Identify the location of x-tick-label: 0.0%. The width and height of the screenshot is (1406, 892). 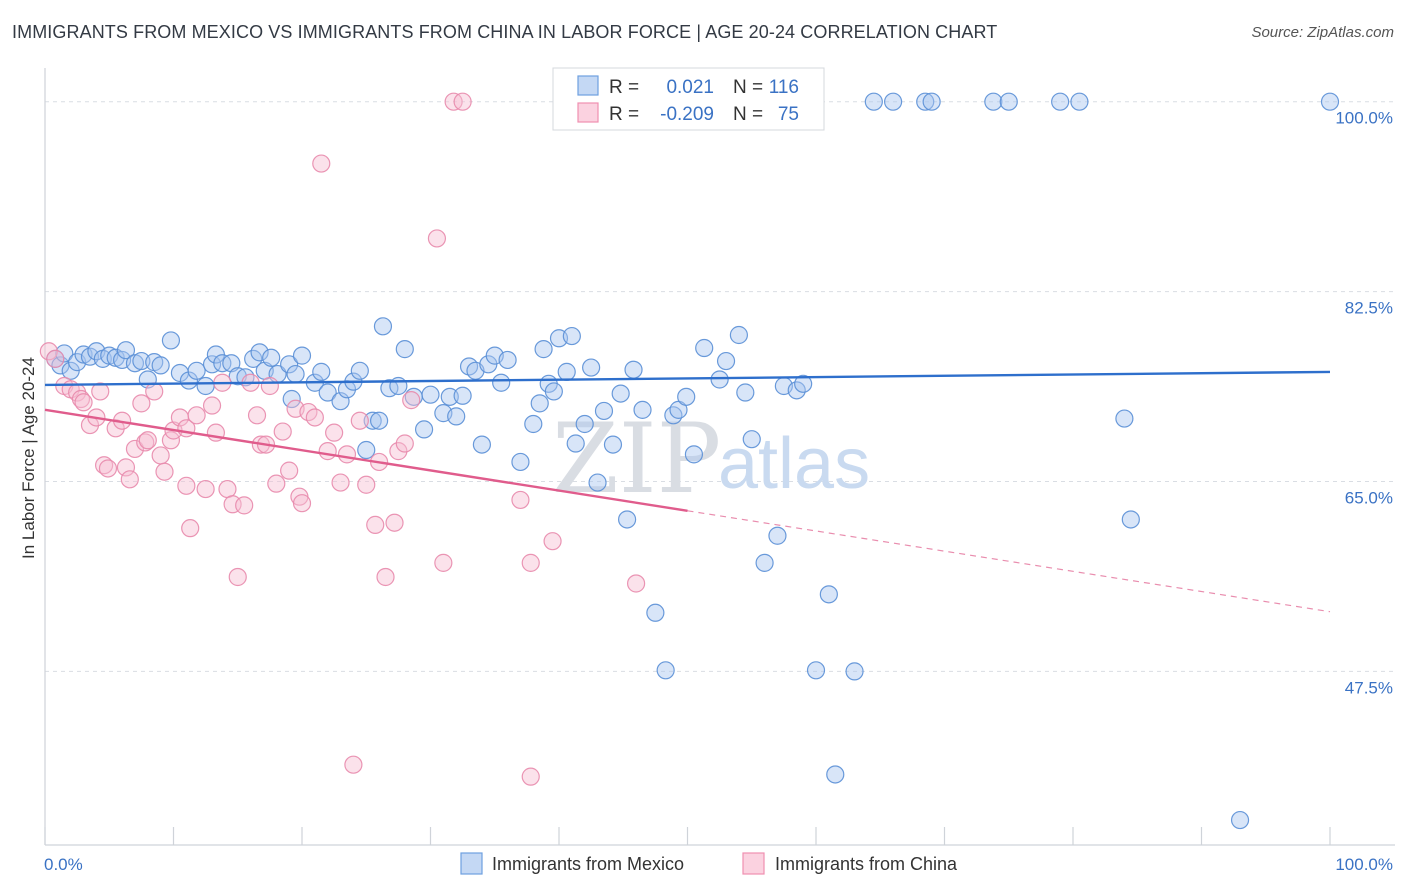
(63, 864).